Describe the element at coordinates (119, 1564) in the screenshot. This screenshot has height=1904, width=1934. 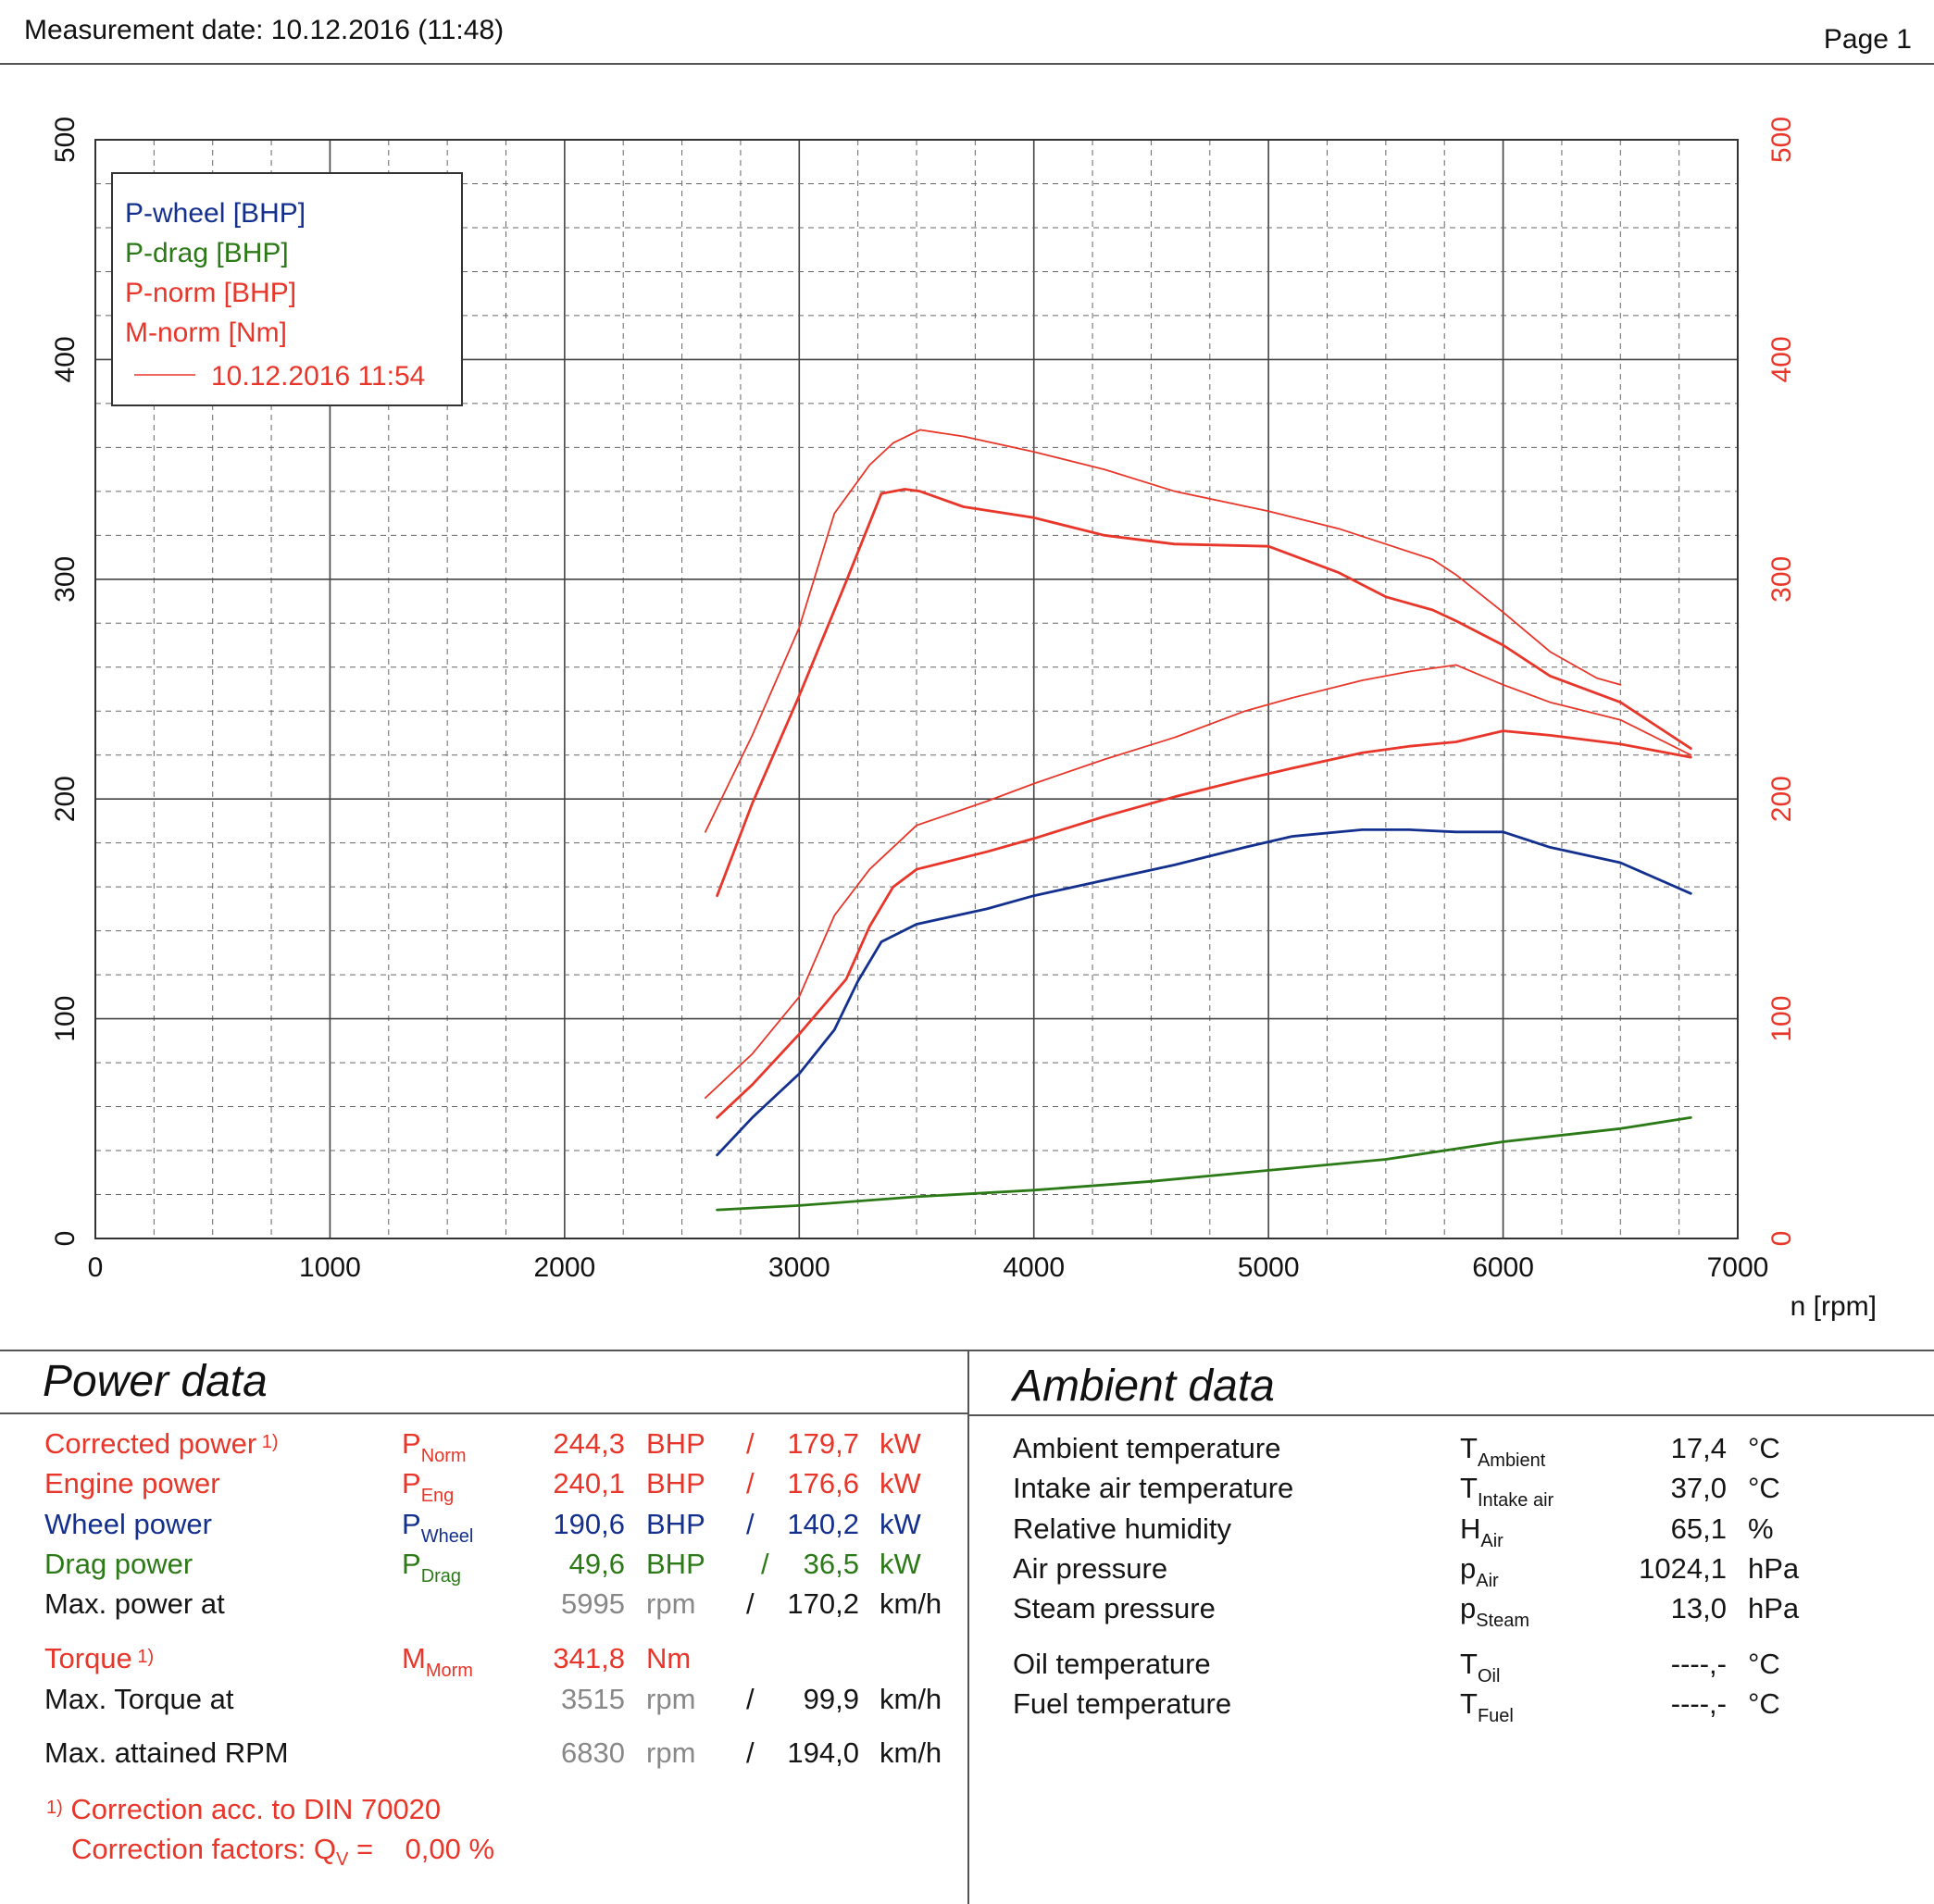
I see `power-row-label: Drag power` at that location.